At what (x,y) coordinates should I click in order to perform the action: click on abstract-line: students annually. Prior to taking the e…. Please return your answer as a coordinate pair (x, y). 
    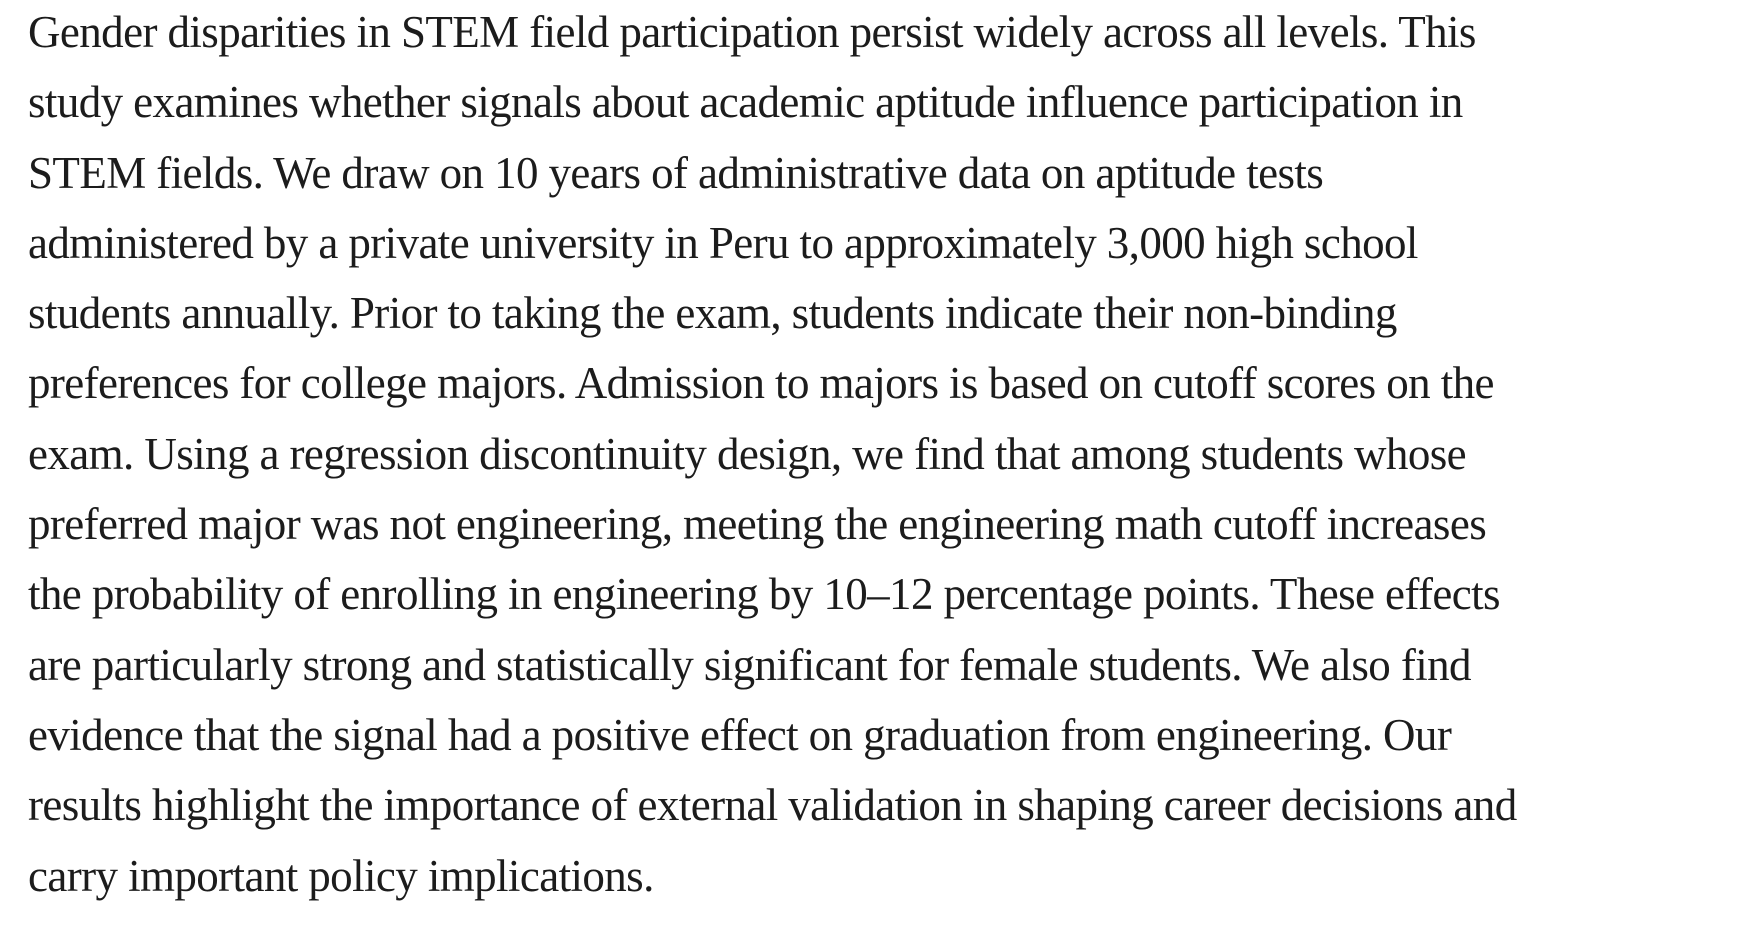
    Looking at the image, I should click on (712, 313).